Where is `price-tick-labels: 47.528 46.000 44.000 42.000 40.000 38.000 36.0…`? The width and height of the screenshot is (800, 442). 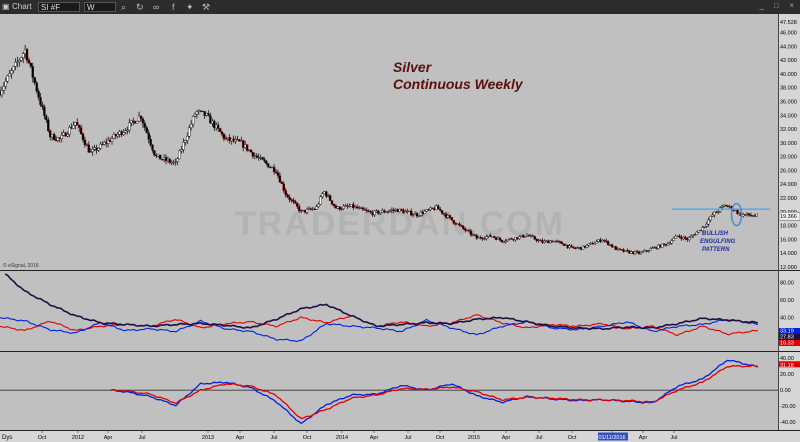 price-tick-labels: 47.528 46.000 44.000 42.000 40.000 38.000 36.0… is located at coordinates (788, 145).